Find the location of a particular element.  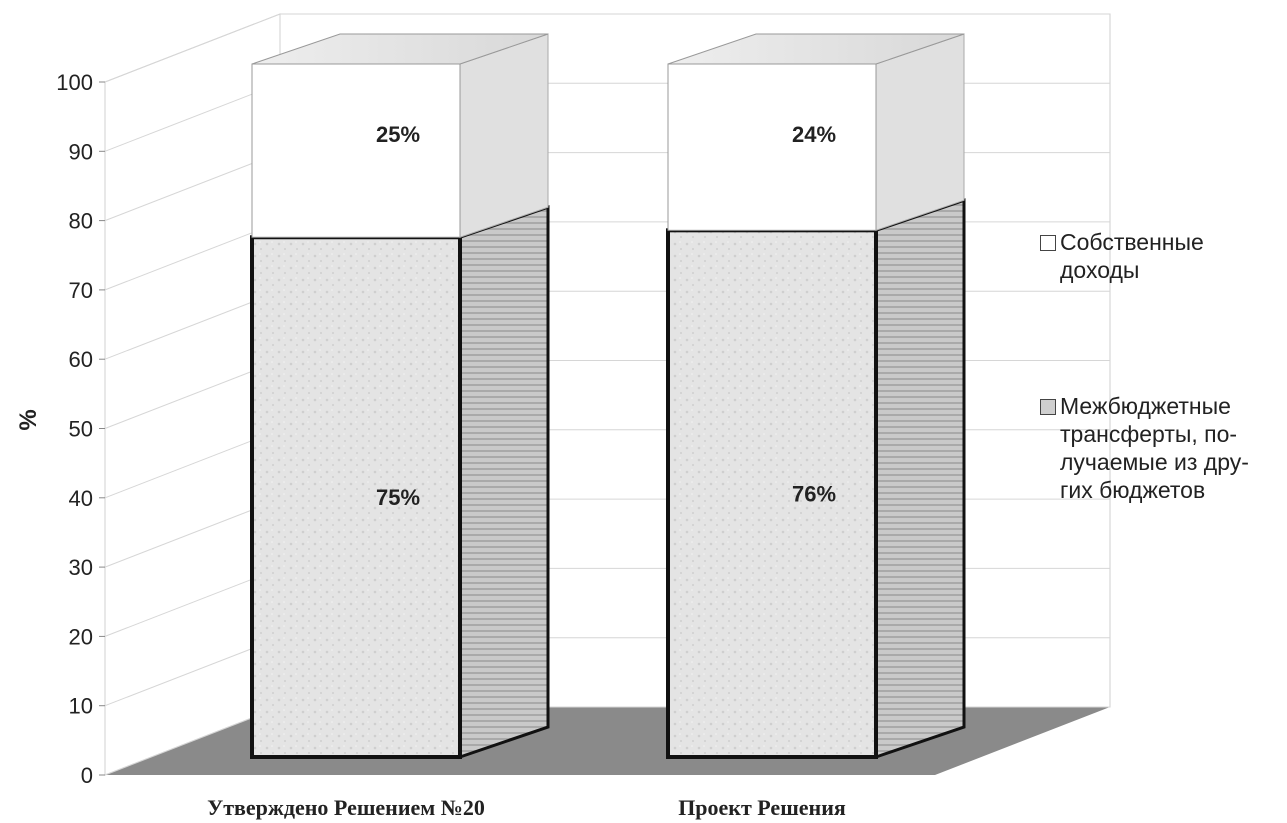

y-axis-ticks: 0 10 20 30 40 50 60 70 80 90 100 is located at coordinates (80, 429).